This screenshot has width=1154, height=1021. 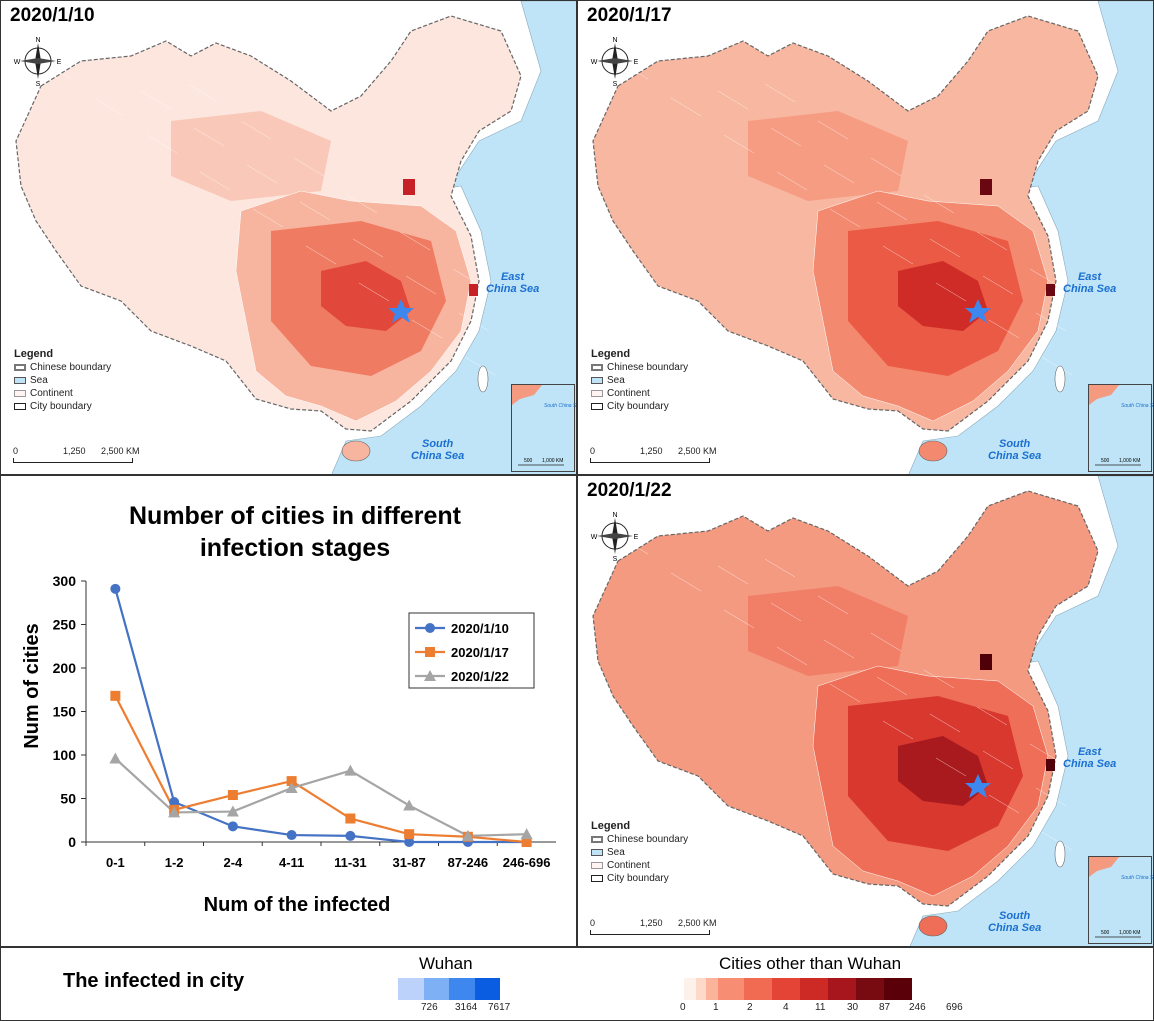 What do you see at coordinates (614, 515) in the screenshot?
I see `compass-n-label: N` at bounding box center [614, 515].